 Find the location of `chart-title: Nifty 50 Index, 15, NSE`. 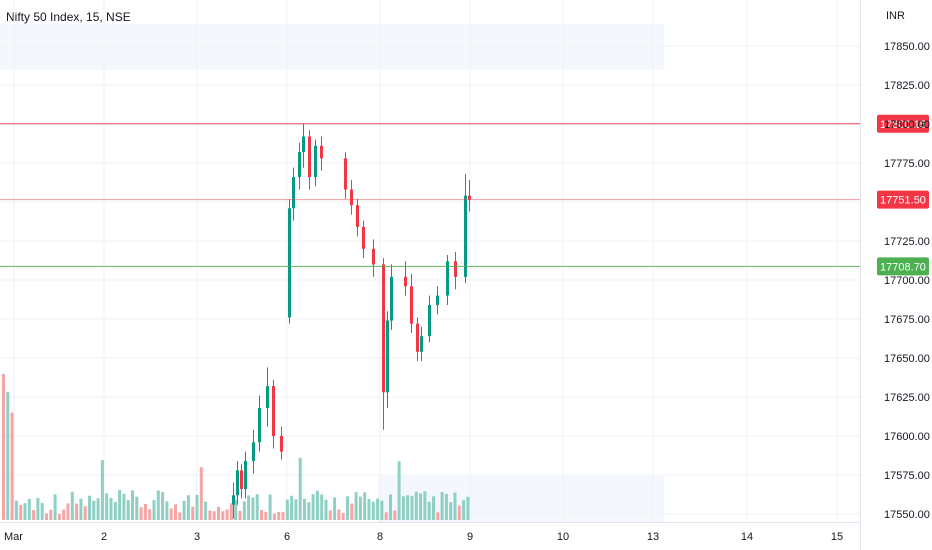

chart-title: Nifty 50 Index, 15, NSE is located at coordinates (68, 17).